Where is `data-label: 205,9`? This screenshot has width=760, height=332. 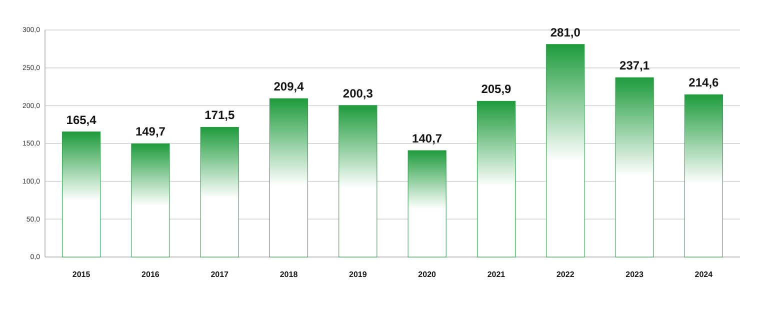
data-label: 205,9 is located at coordinates (496, 89).